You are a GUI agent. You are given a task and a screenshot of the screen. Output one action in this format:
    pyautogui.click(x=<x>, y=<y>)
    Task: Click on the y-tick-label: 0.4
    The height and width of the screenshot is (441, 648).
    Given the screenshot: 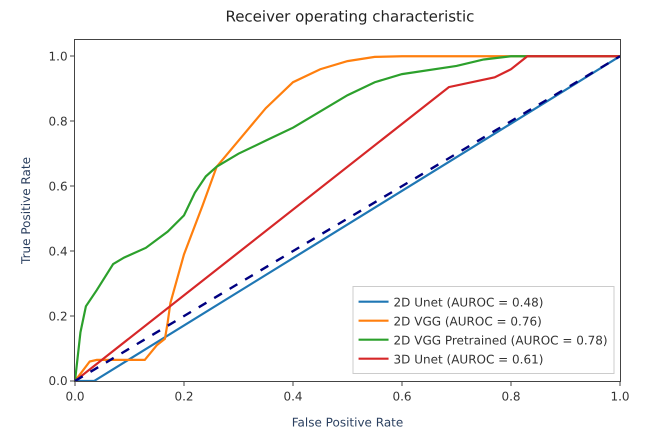 What is the action you would take?
    pyautogui.click(x=58, y=251)
    